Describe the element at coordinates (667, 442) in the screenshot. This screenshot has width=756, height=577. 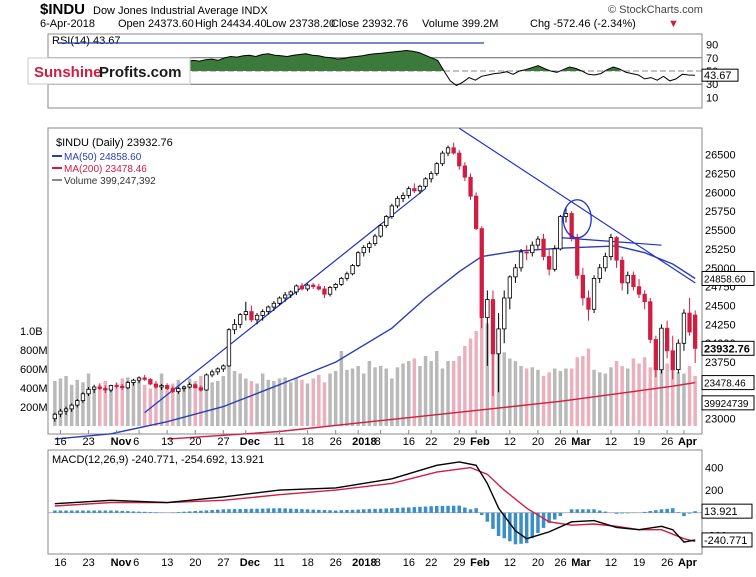
I see `x-label-price: 26` at that location.